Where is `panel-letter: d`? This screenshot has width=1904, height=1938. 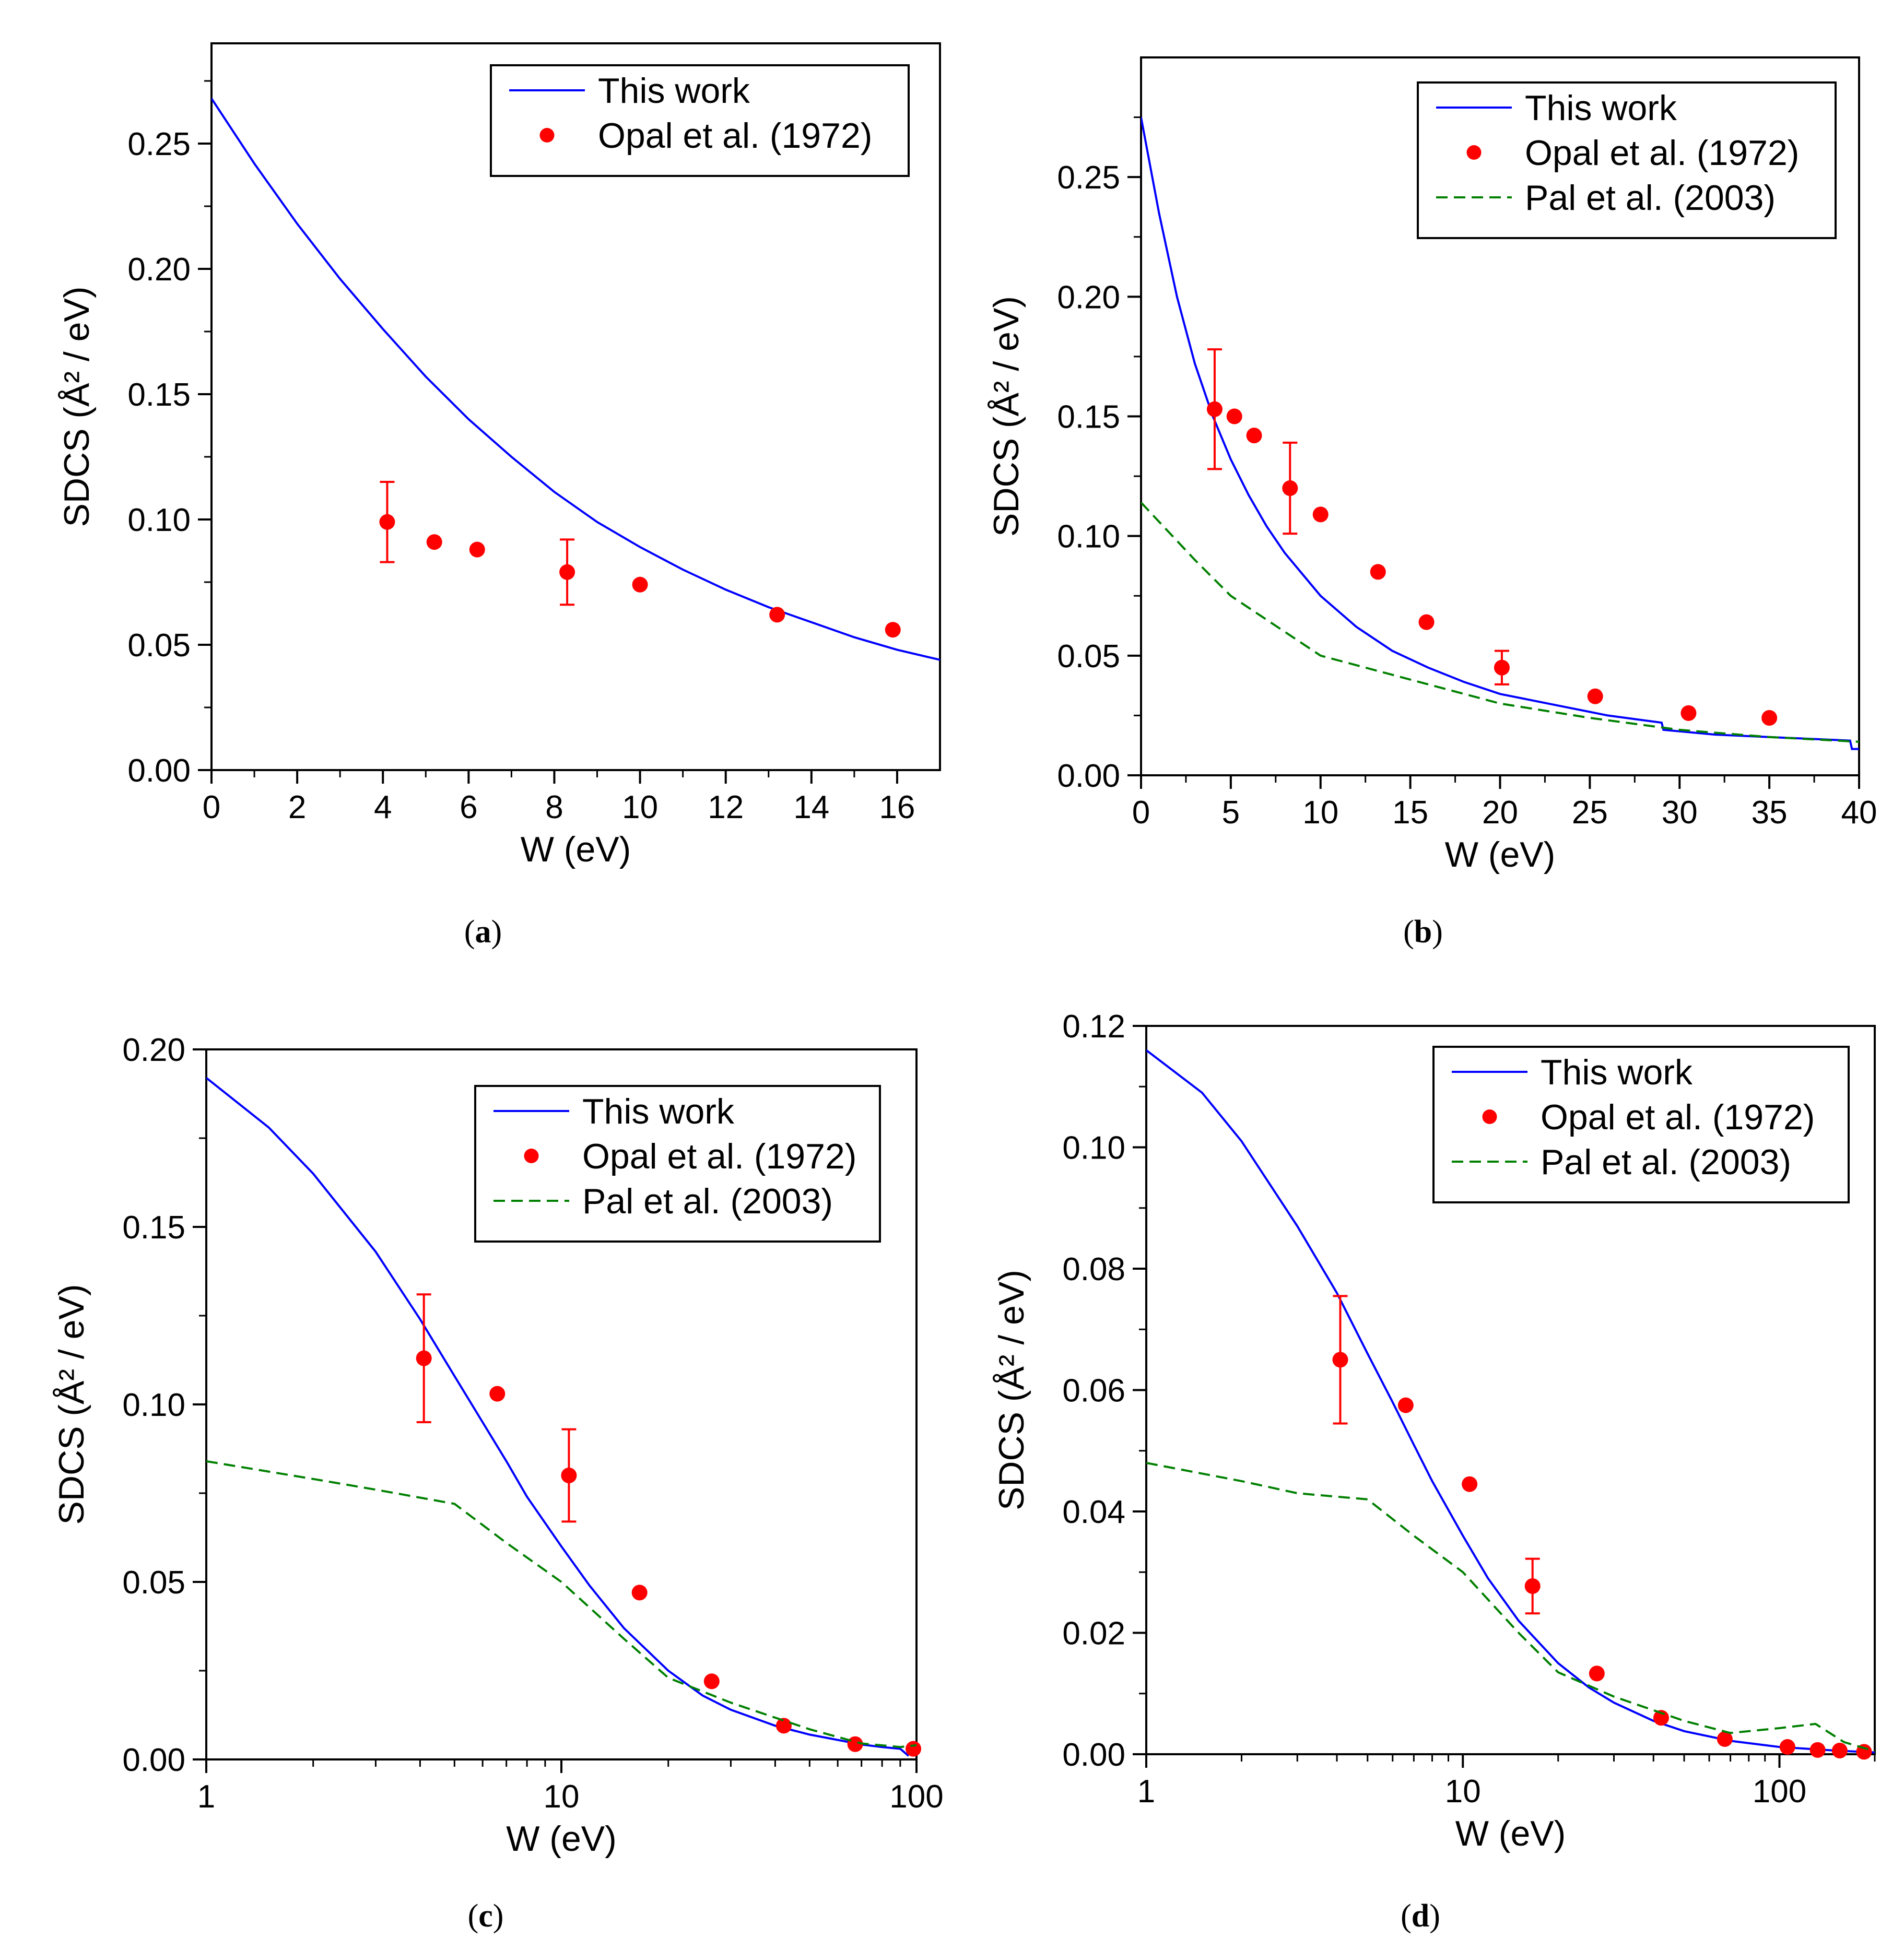 panel-letter: d is located at coordinates (1420, 1916).